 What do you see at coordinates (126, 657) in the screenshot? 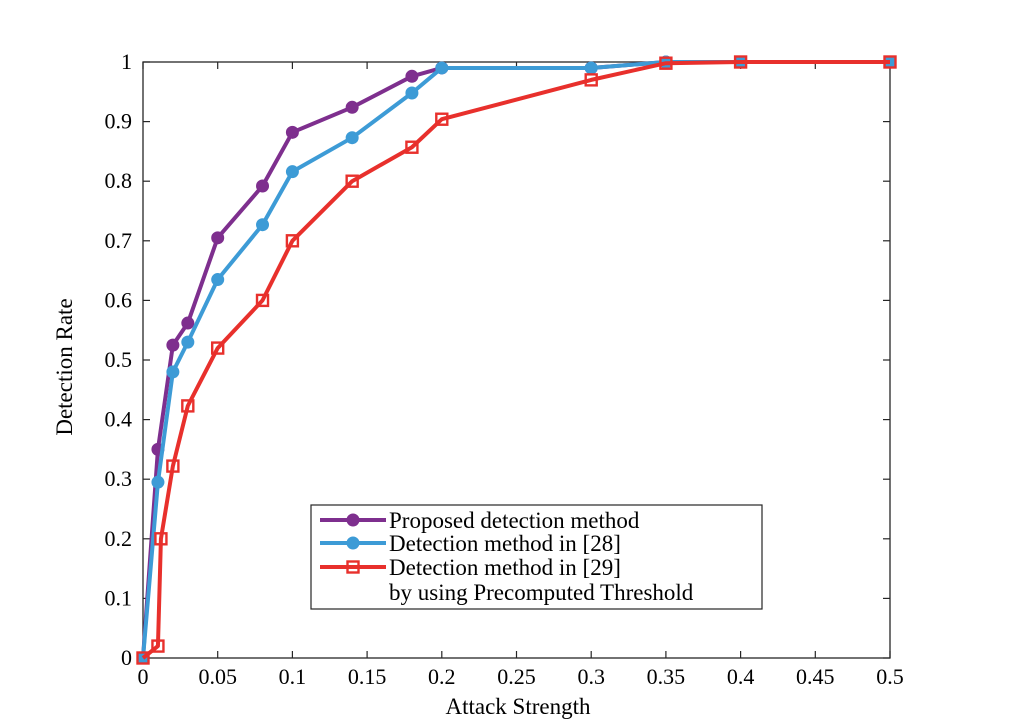
I see `y-tick-label: 0` at bounding box center [126, 657].